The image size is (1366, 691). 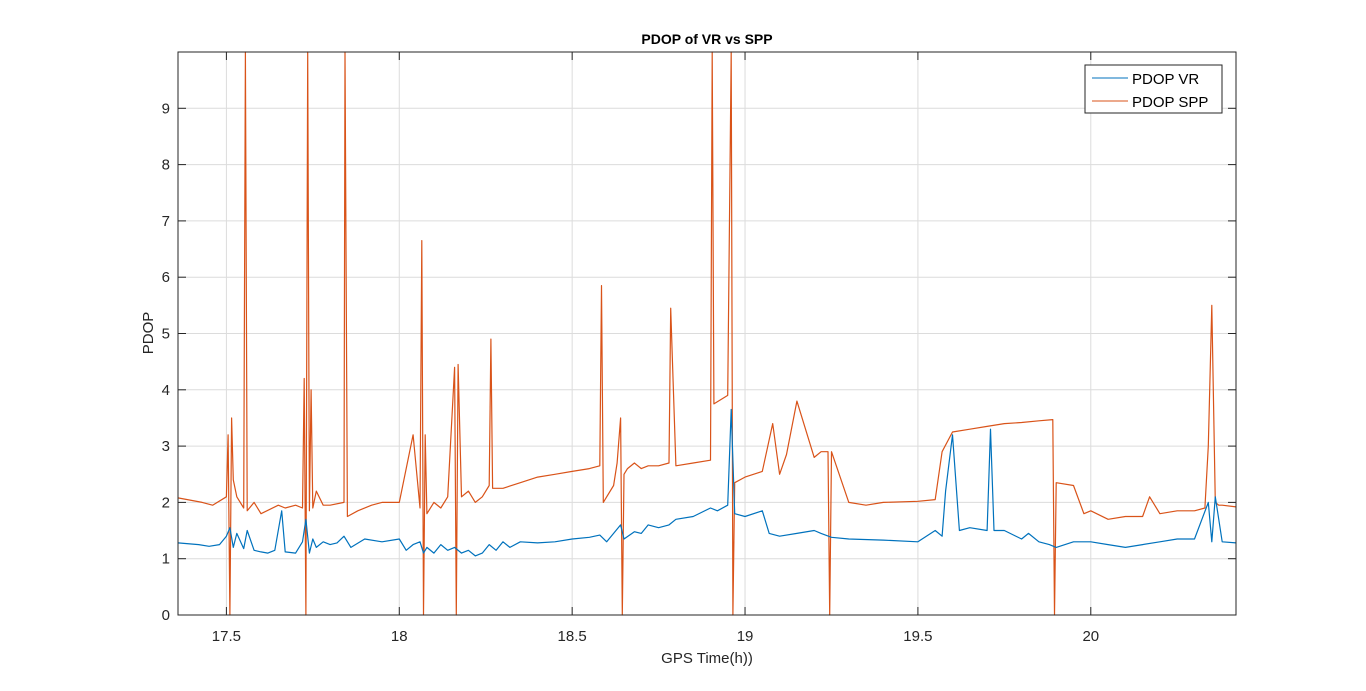 What do you see at coordinates (166, 277) in the screenshot?
I see `y-tick-label: 6` at bounding box center [166, 277].